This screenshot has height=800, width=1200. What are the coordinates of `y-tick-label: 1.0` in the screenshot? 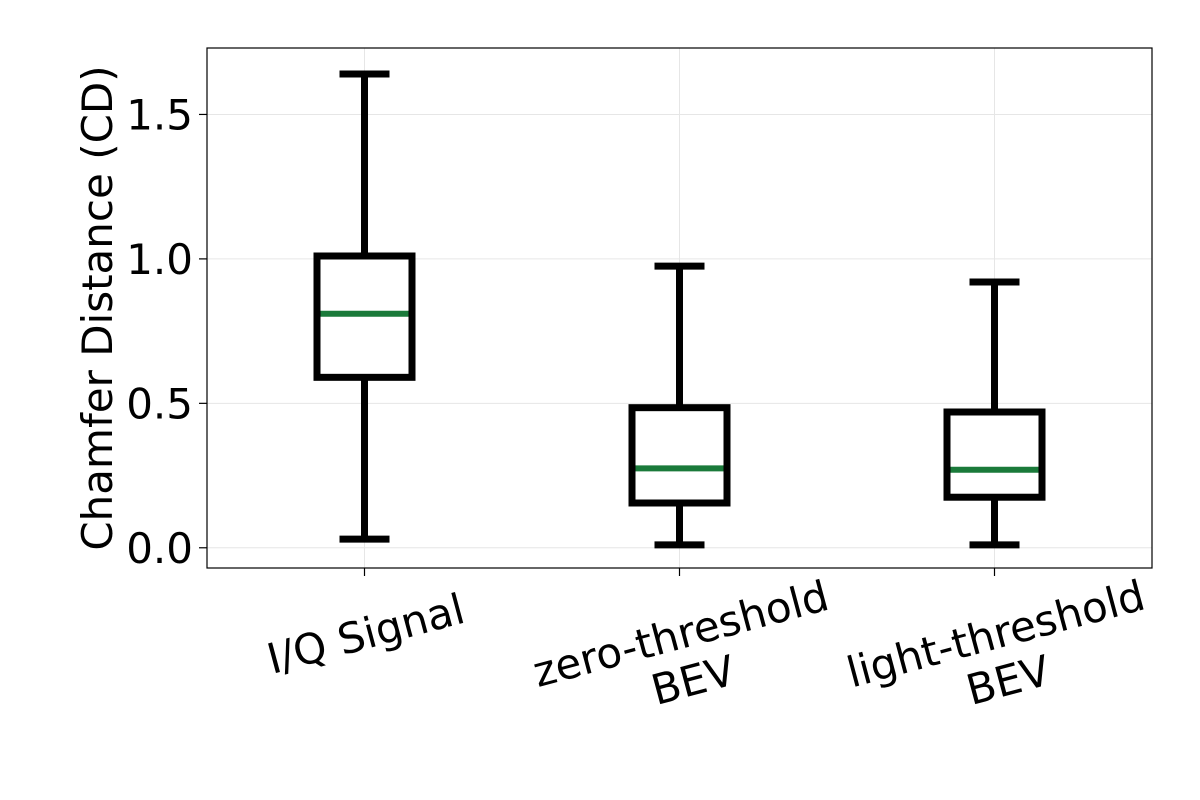 It's located at (159, 259).